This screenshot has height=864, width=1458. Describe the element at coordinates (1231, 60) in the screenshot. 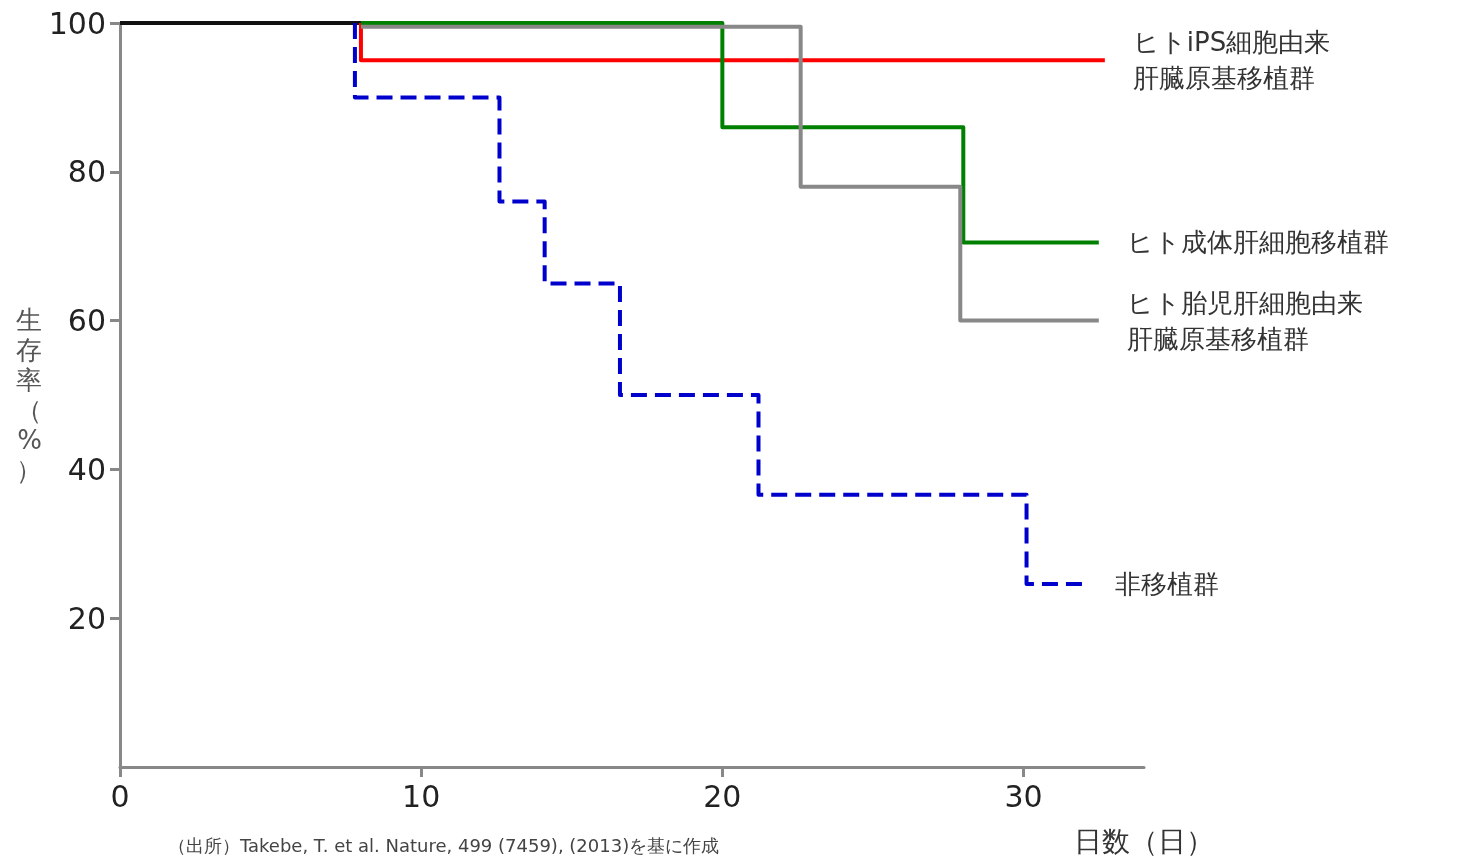

I see `series-label: ヒトiPS細胞由来肝臓原基移植群` at that location.